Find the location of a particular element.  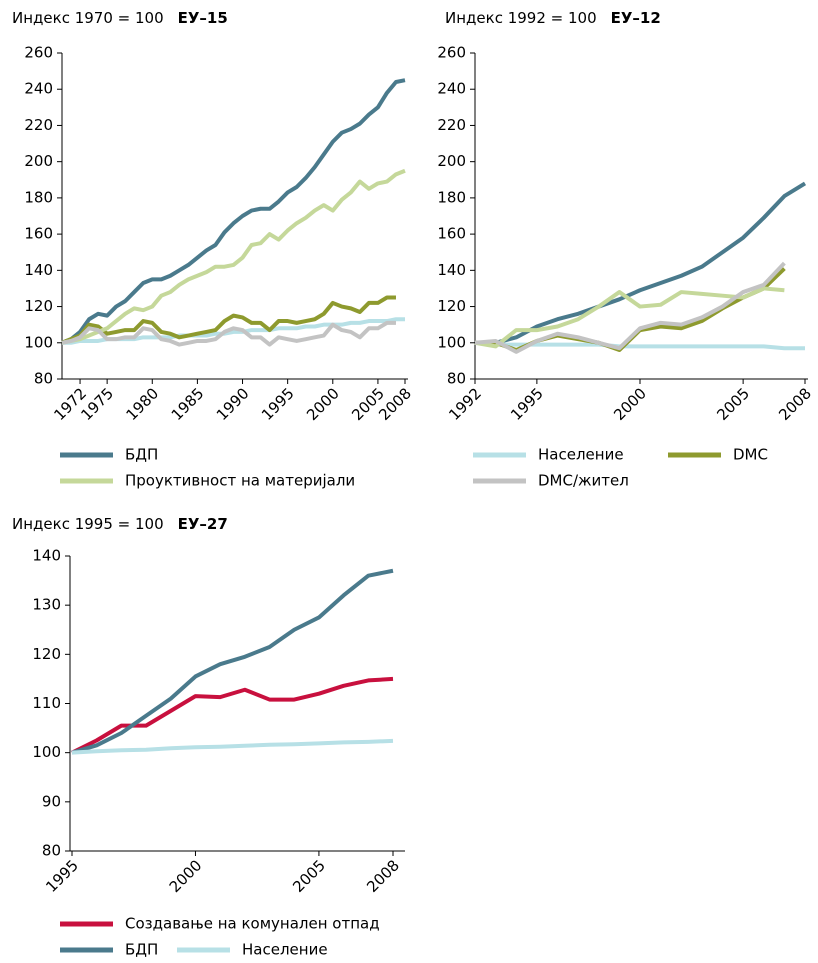

y-tick-label: 90 is located at coordinates (51, 801).